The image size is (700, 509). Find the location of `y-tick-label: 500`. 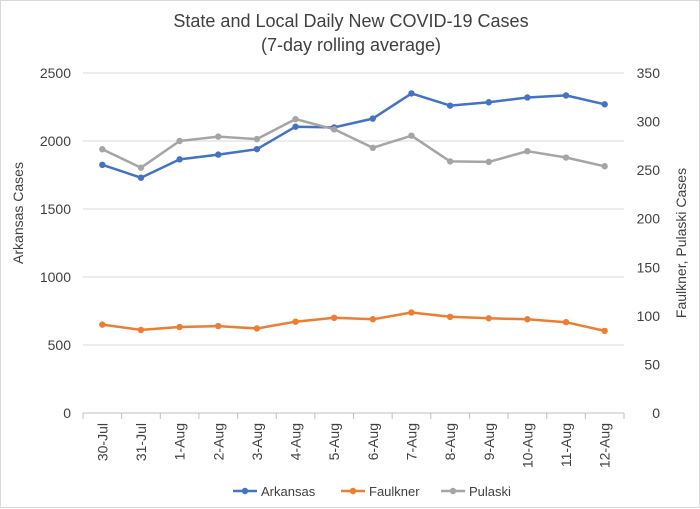

y-tick-label: 500 is located at coordinates (60, 345).